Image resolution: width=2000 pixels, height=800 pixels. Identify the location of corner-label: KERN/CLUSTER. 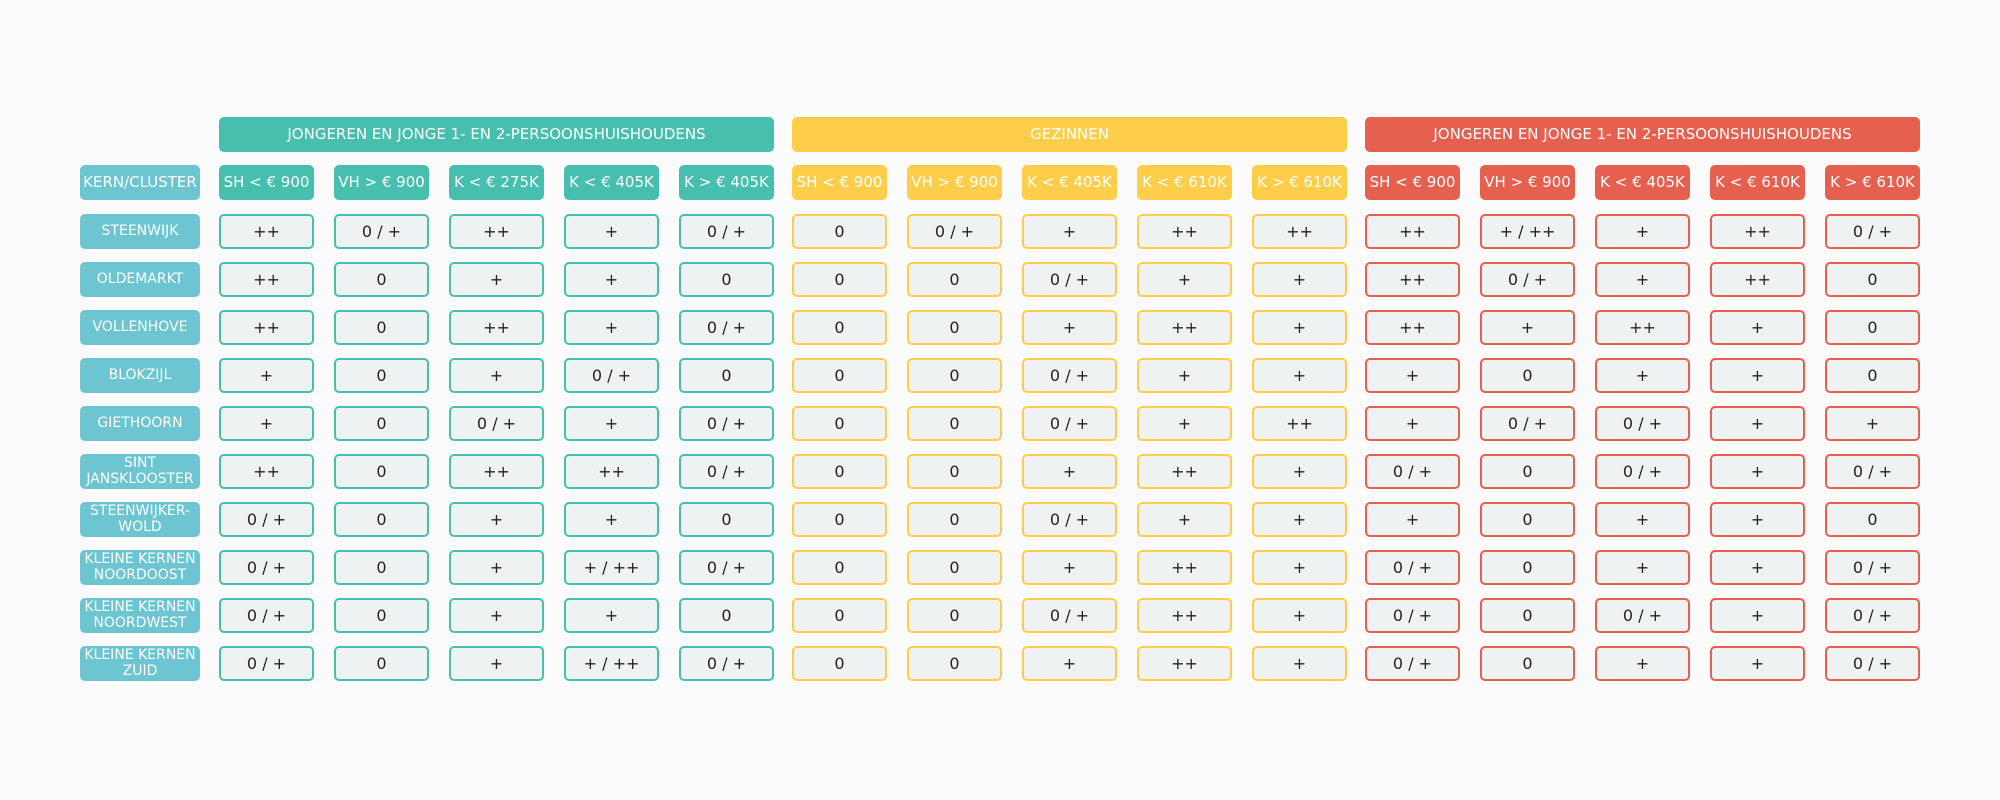
(140, 182).